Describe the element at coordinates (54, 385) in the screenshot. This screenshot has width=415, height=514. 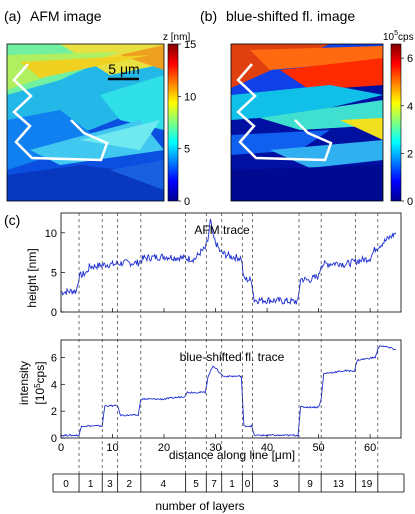
I see `fluorescence-ytick-label: 4` at that location.